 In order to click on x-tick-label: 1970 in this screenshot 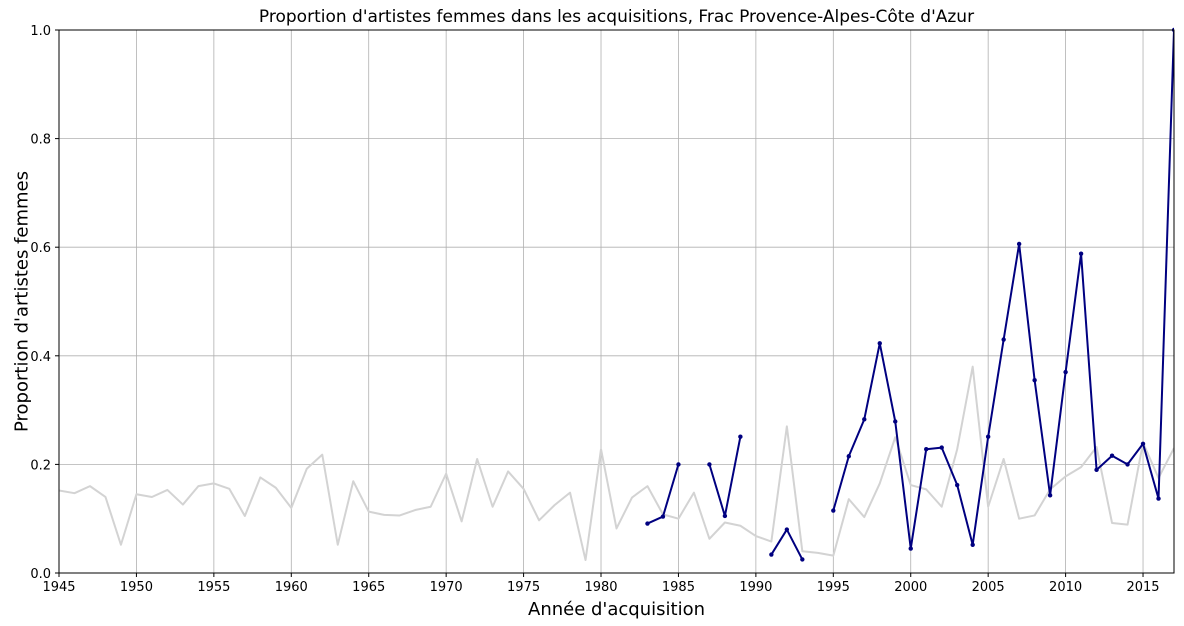, I will do `click(446, 587)`.